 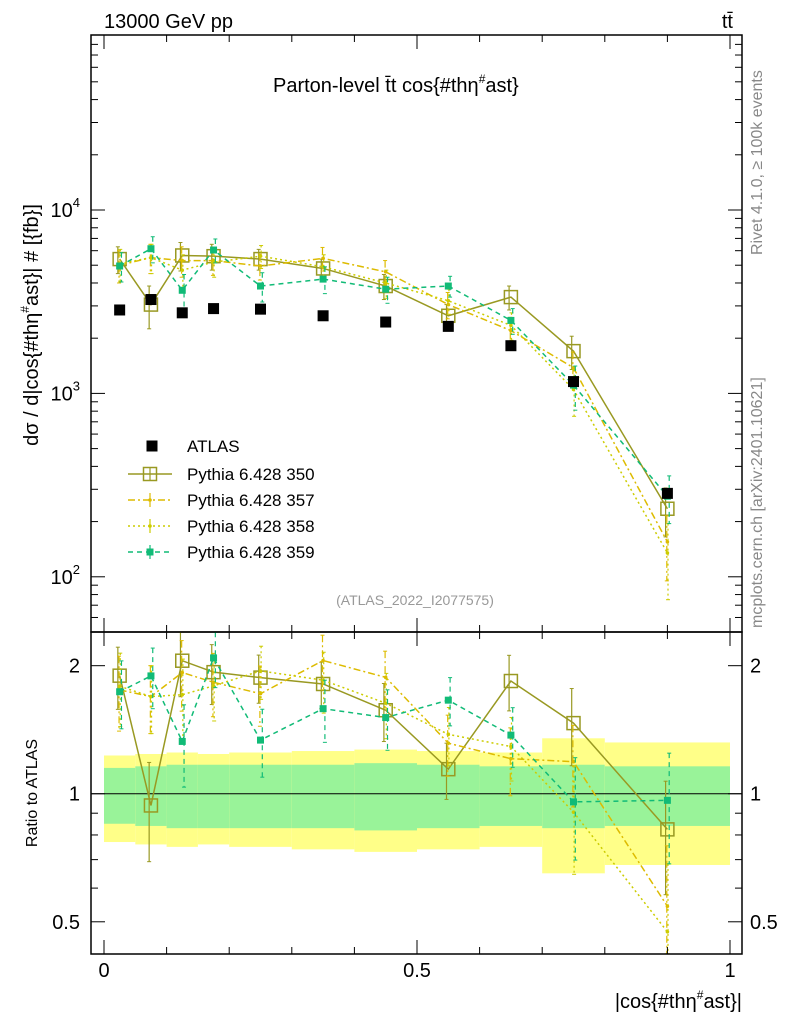 I want to click on legend-entry-358-label: Pythia 6.428 358, so click(x=251, y=526).